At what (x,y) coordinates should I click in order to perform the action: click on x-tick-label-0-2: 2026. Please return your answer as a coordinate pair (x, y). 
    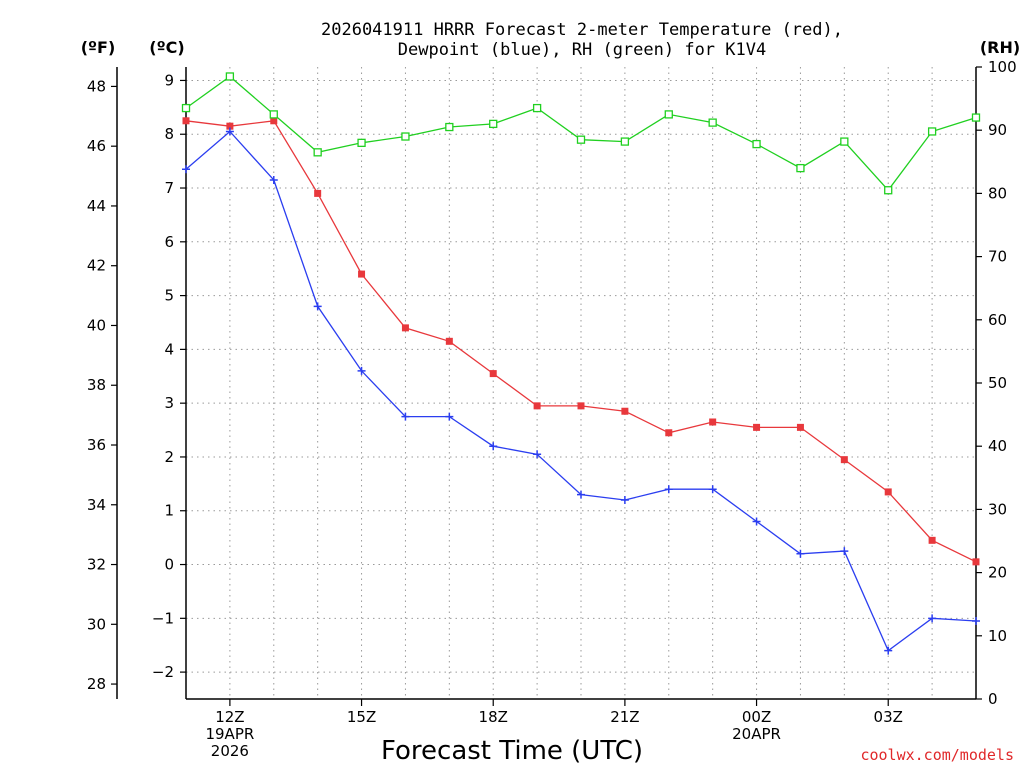
    Looking at the image, I should click on (230, 751).